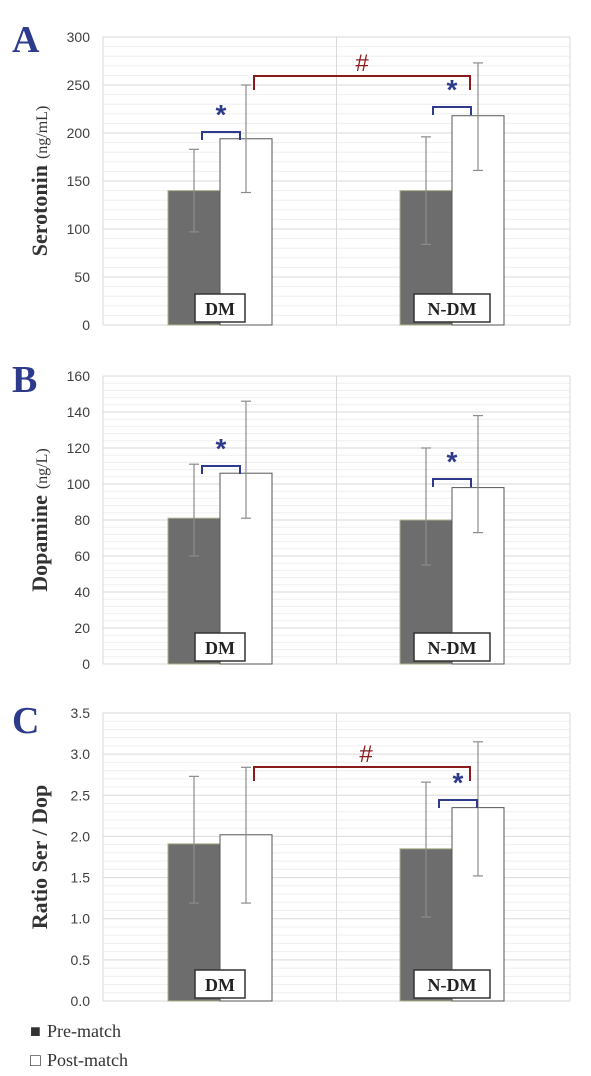 The height and width of the screenshot is (1076, 591). Describe the element at coordinates (79, 181) in the screenshot. I see `y-tick-label: 150` at that location.